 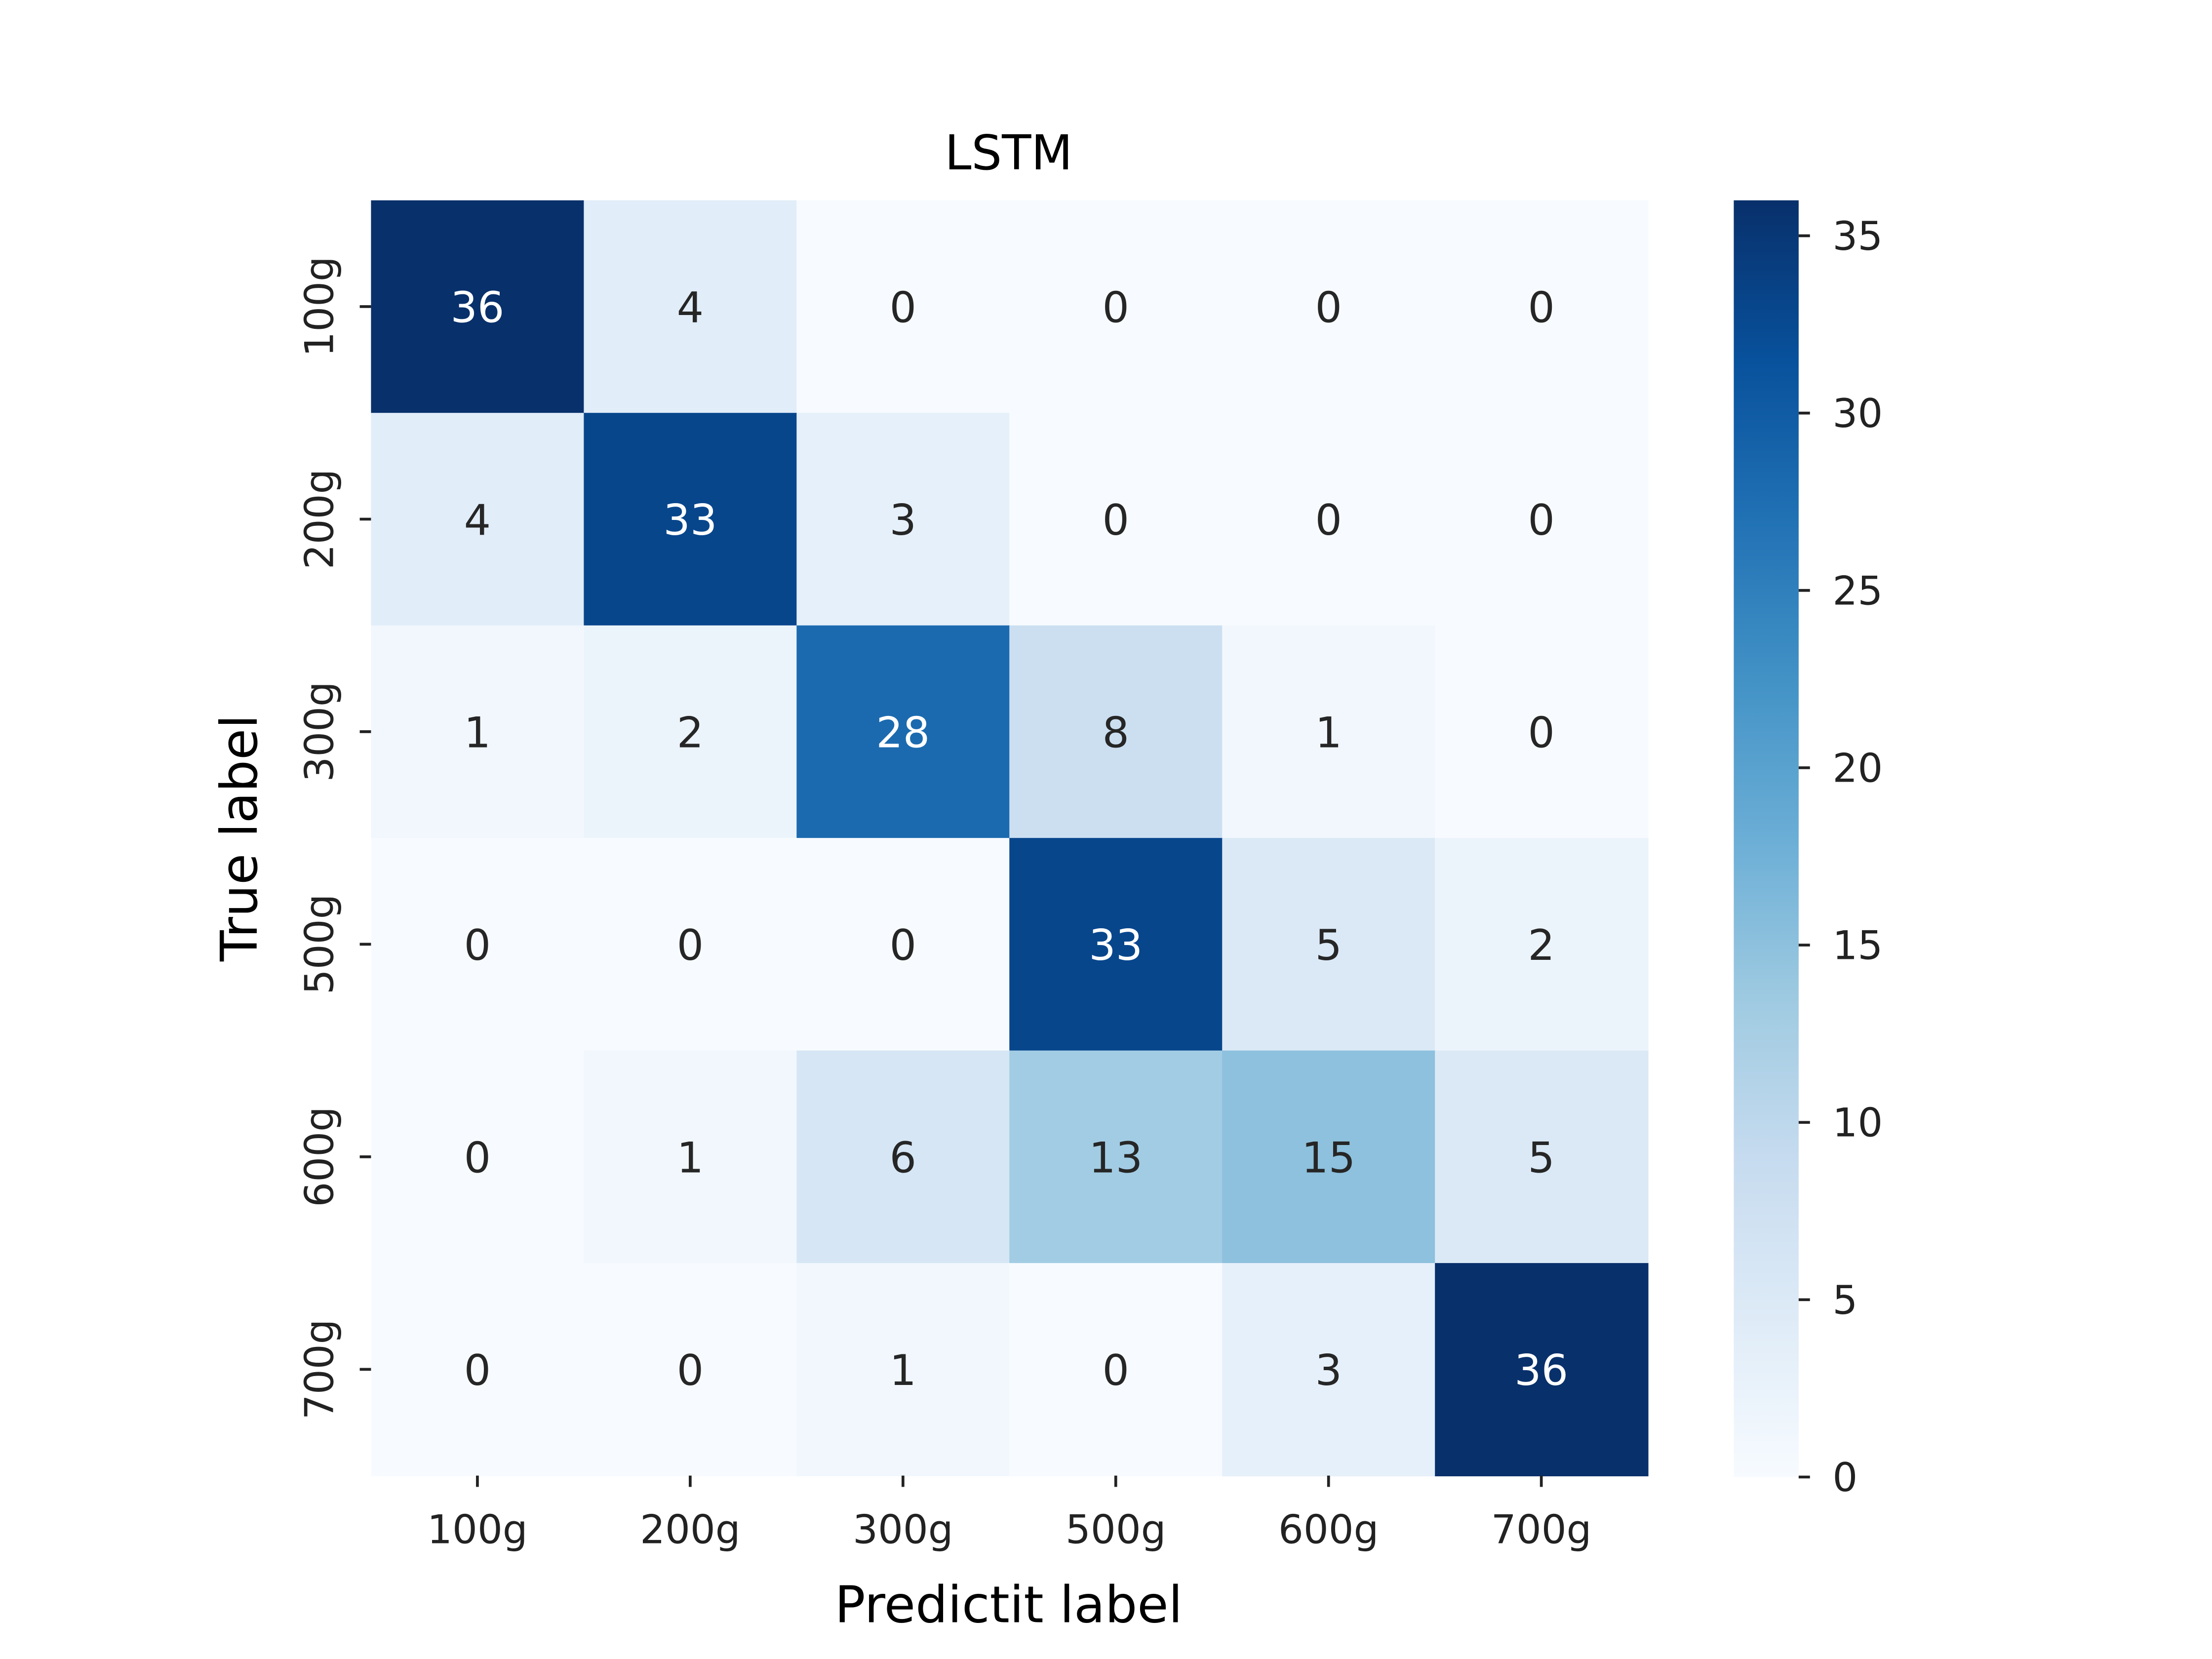 I want to click on colorbar-tick-label: 35, so click(x=1858, y=236).